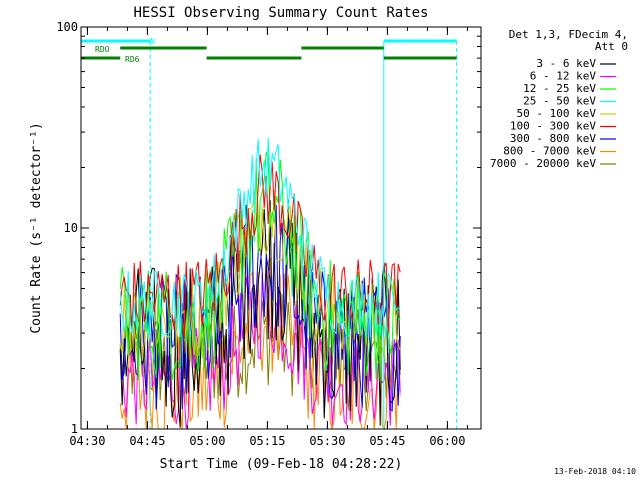 The height and width of the screenshot is (480, 640). What do you see at coordinates (447, 441) in the screenshot?
I see `x-tick-label-7: 06:00` at bounding box center [447, 441].